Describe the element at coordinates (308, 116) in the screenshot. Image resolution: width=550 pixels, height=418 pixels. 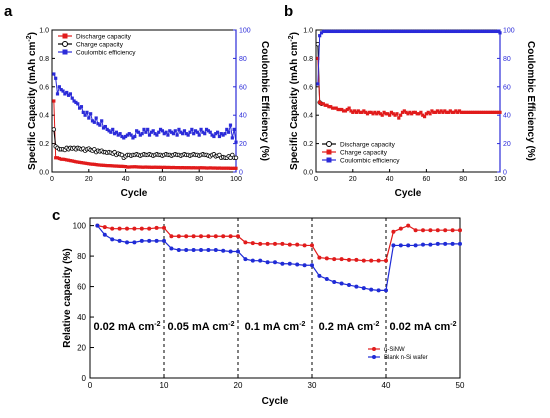
I see `y-tick-label: 0.4` at that location.